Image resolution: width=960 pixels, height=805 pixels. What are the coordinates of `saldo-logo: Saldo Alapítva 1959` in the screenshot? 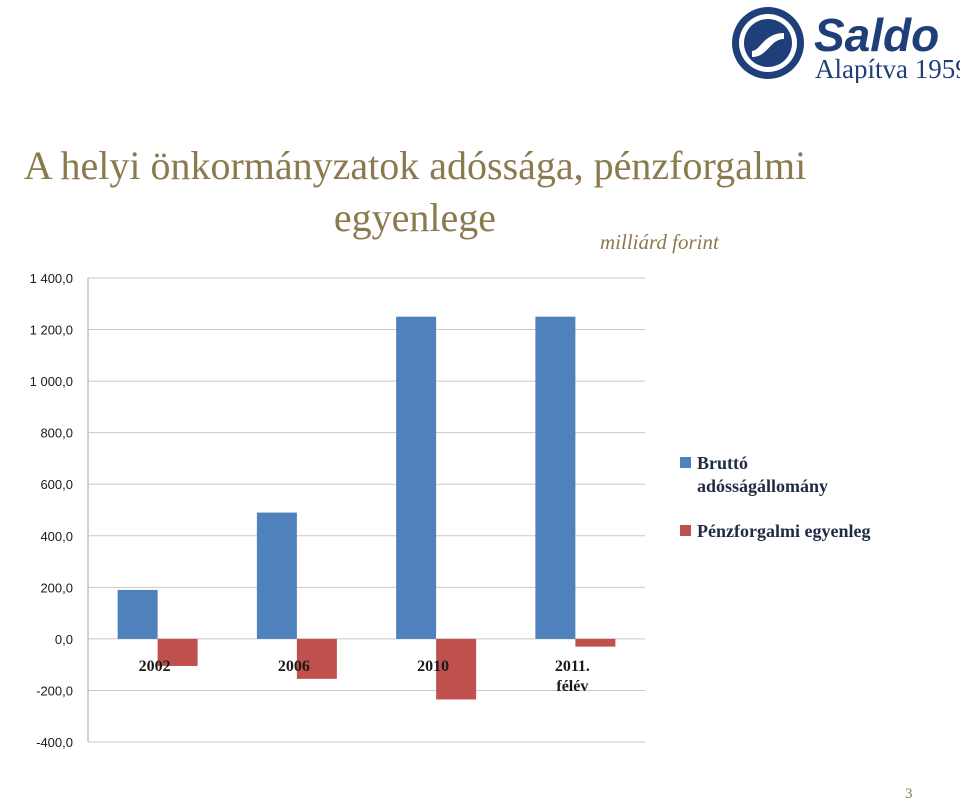 It's located at (845, 43).